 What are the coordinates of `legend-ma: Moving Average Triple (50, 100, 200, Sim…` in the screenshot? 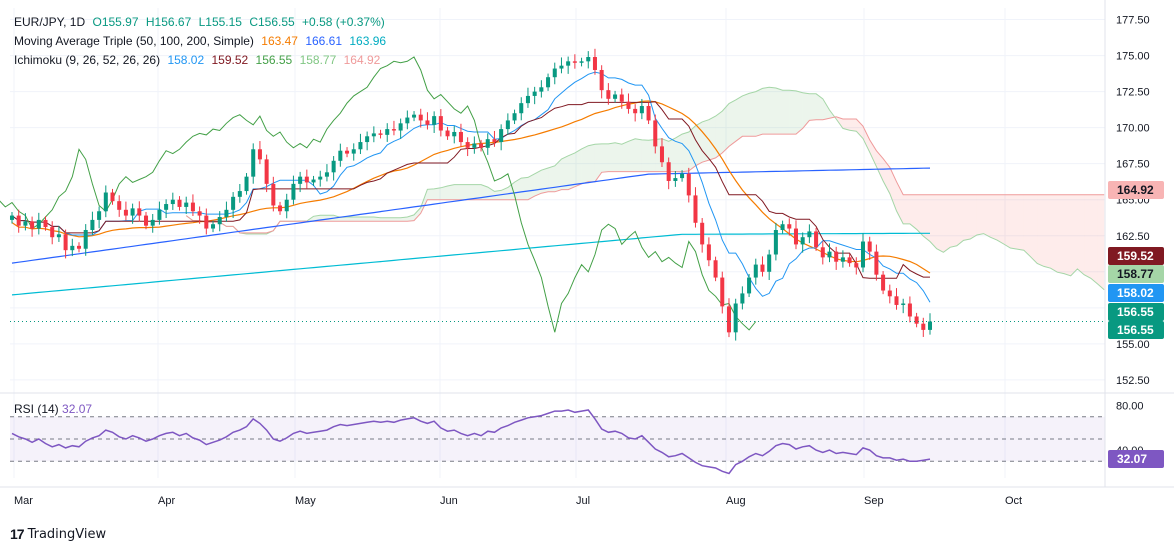 It's located at (202, 41).